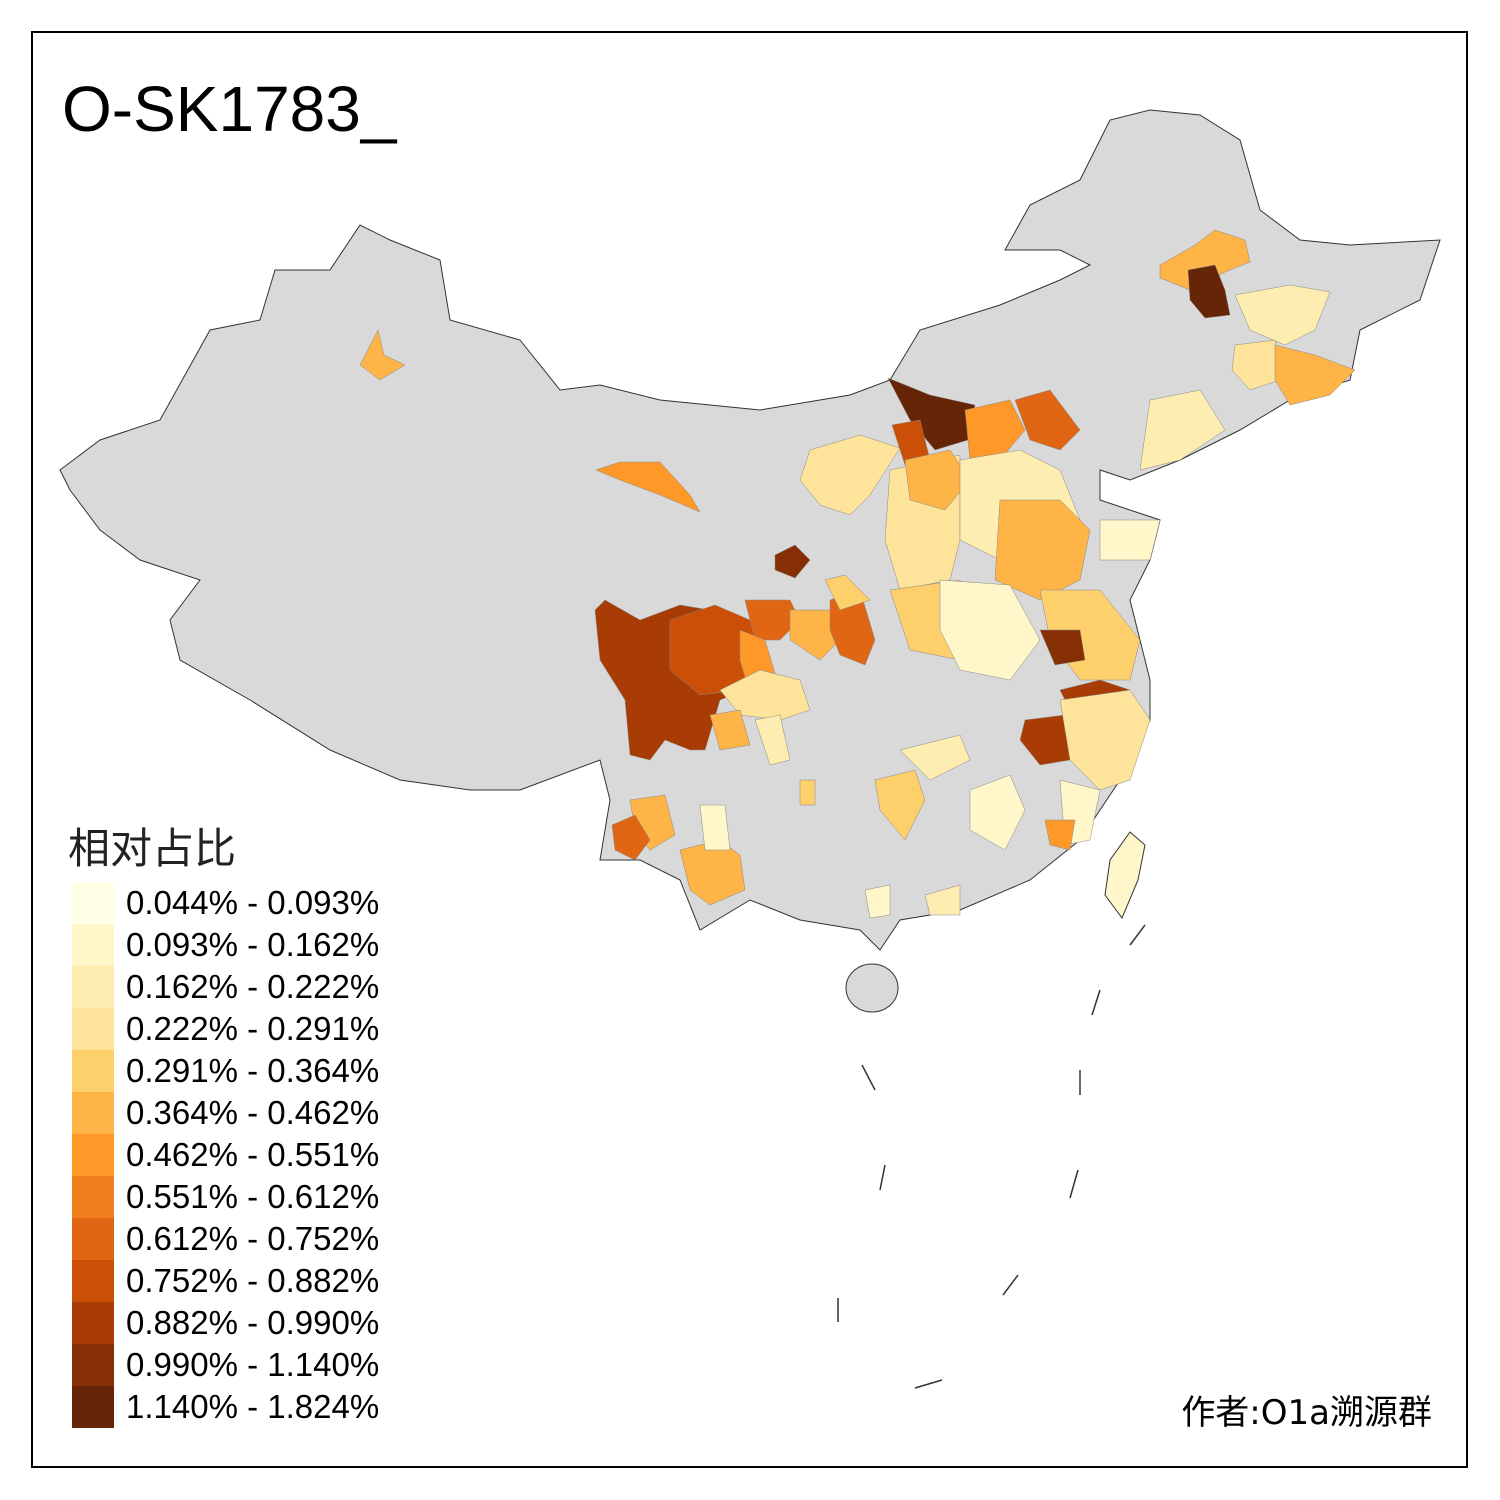 The image size is (1500, 1500). What do you see at coordinates (152, 848) in the screenshot?
I see `legend-title: 相对占比` at bounding box center [152, 848].